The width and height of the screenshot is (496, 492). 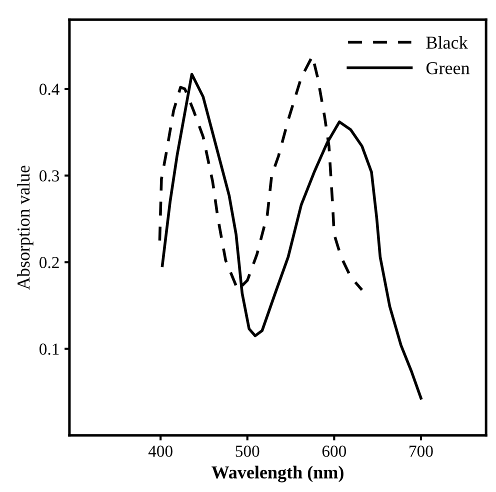 I want to click on y-tick-label: 0.3, so click(x=50, y=176).